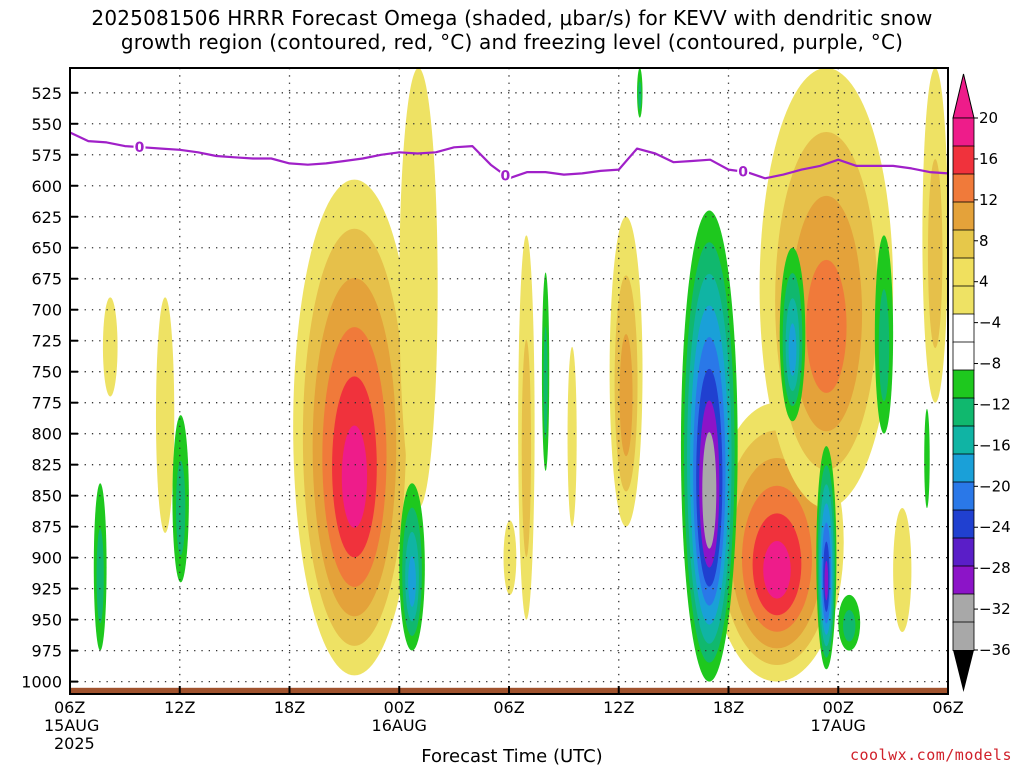 The width and height of the screenshot is (1024, 768). Describe the element at coordinates (46, 434) in the screenshot. I see `y-tick-label-800: 800` at that location.